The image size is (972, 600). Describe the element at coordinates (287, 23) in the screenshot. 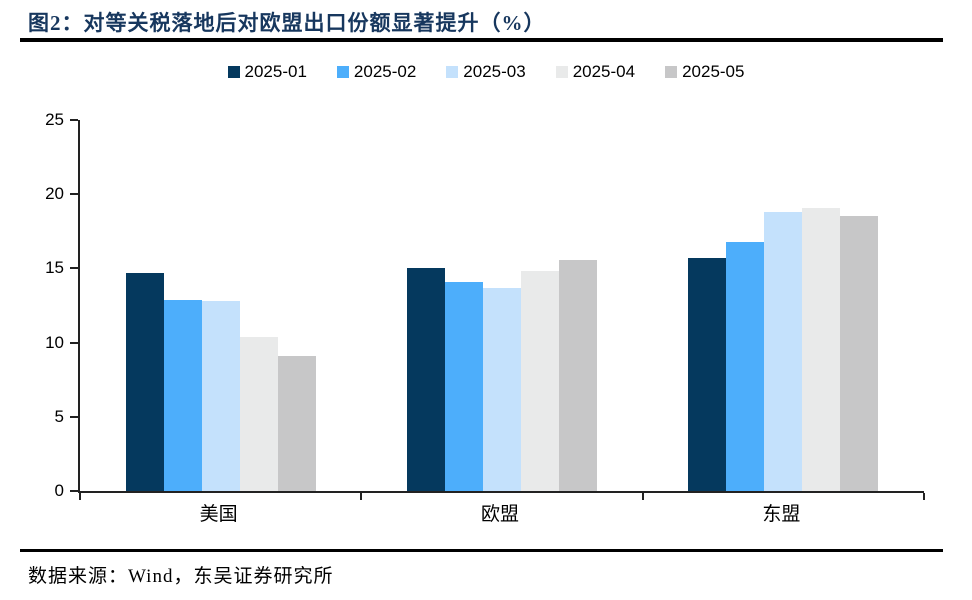

I see `chart-title: 图2：对等关税落地后对欧盟出口份额显著提升（%）` at that location.